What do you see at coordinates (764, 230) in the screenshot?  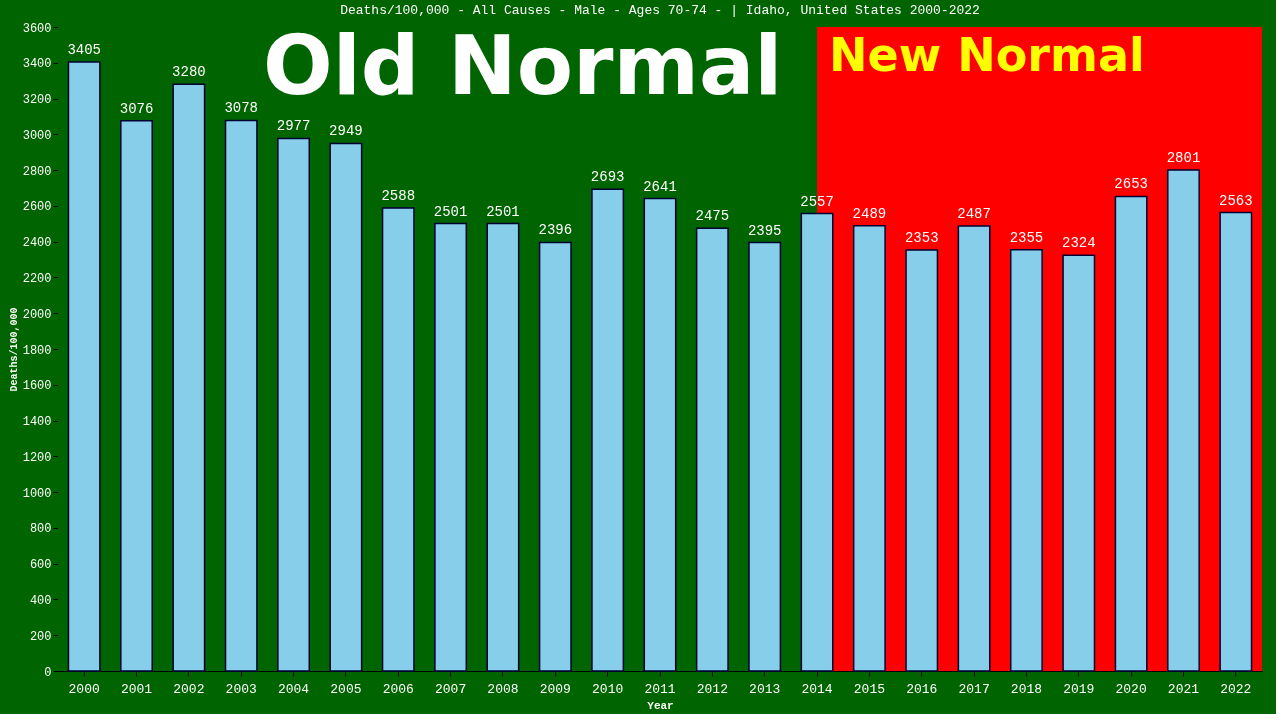 I see `data-label: 2395` at bounding box center [764, 230].